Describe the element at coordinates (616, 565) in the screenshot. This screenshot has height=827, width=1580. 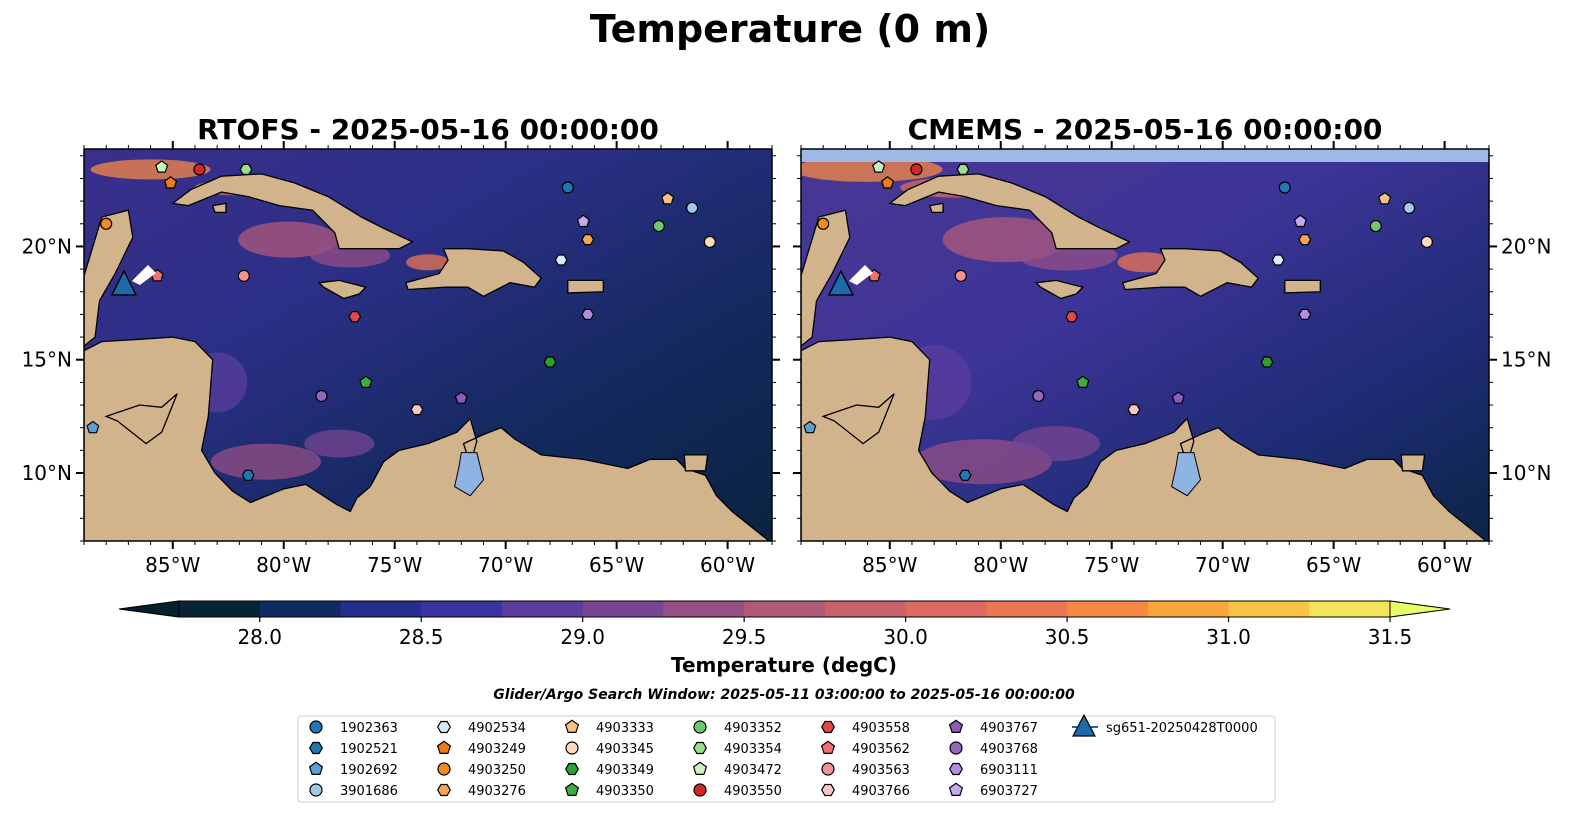
I see `lon-tick-label: 65°W` at that location.